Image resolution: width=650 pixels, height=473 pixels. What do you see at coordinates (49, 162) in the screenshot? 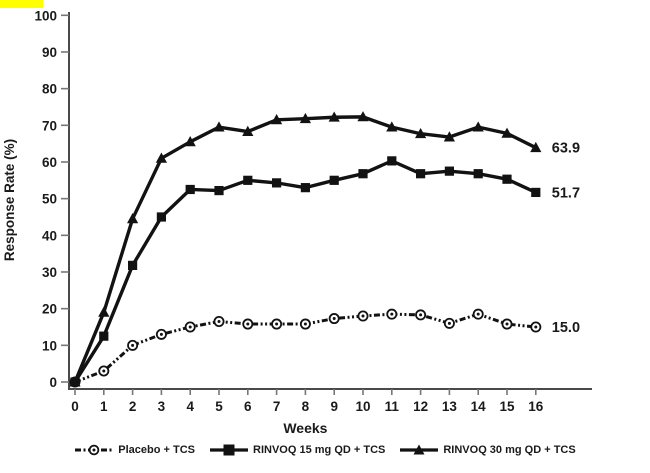
I see `y-tick-label: 60` at bounding box center [49, 162].